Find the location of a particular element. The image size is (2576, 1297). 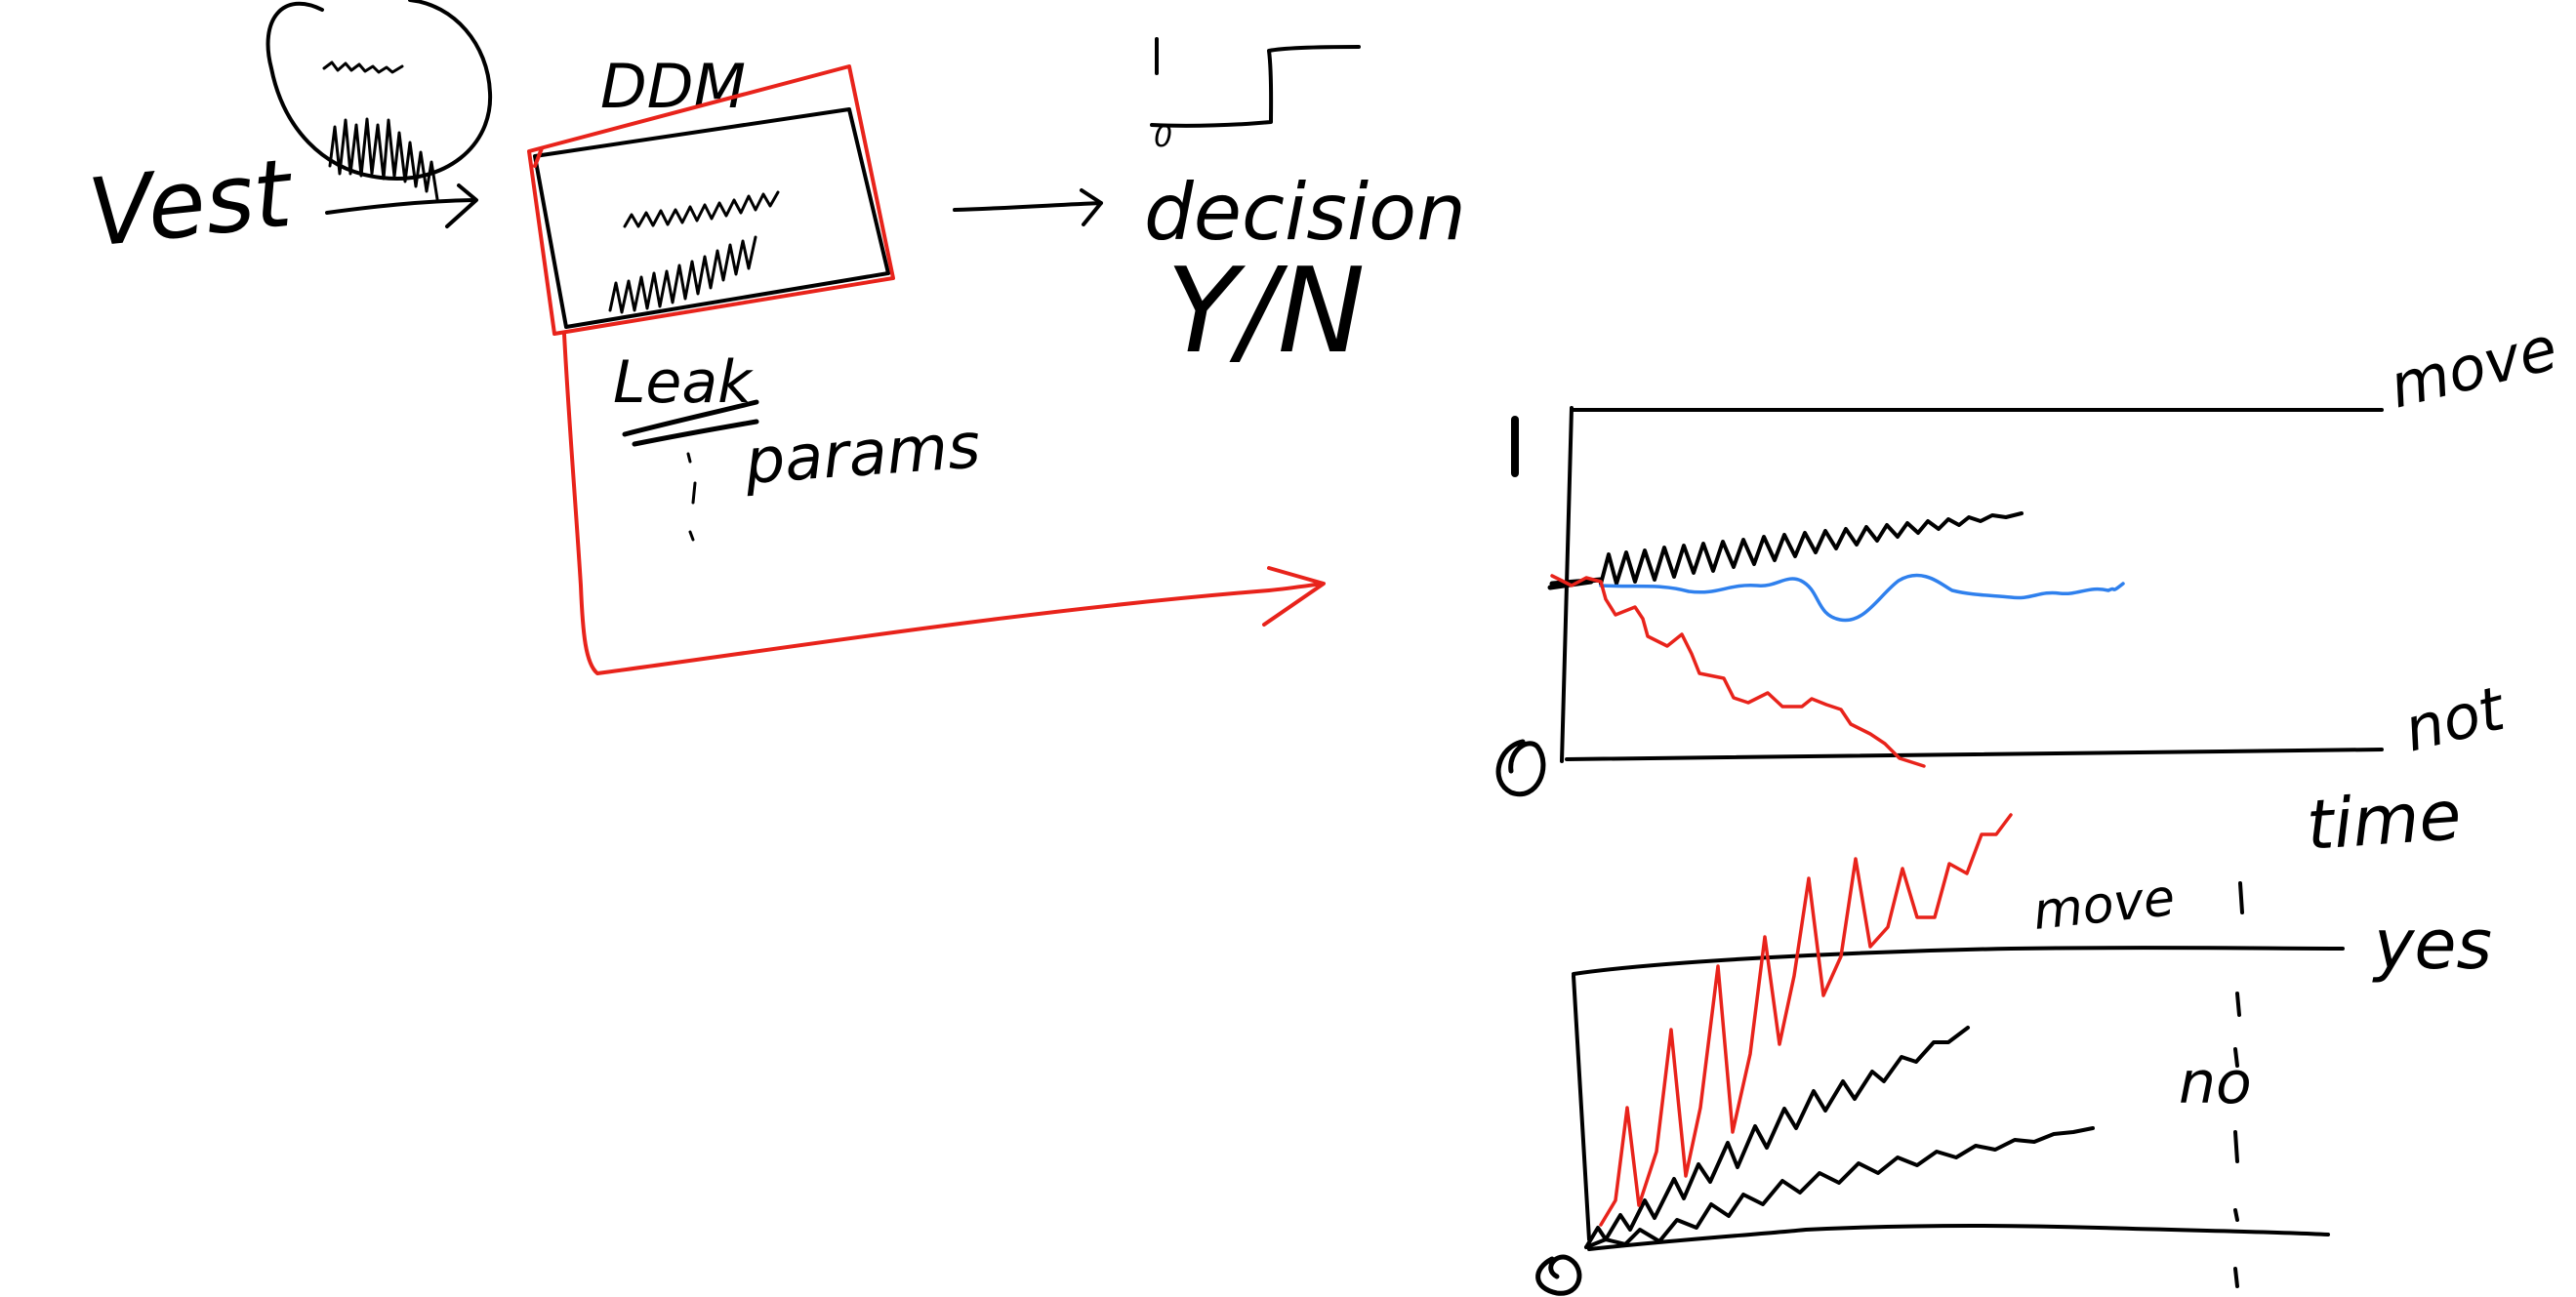

trace-blue-middle is located at coordinates (1862, 598).